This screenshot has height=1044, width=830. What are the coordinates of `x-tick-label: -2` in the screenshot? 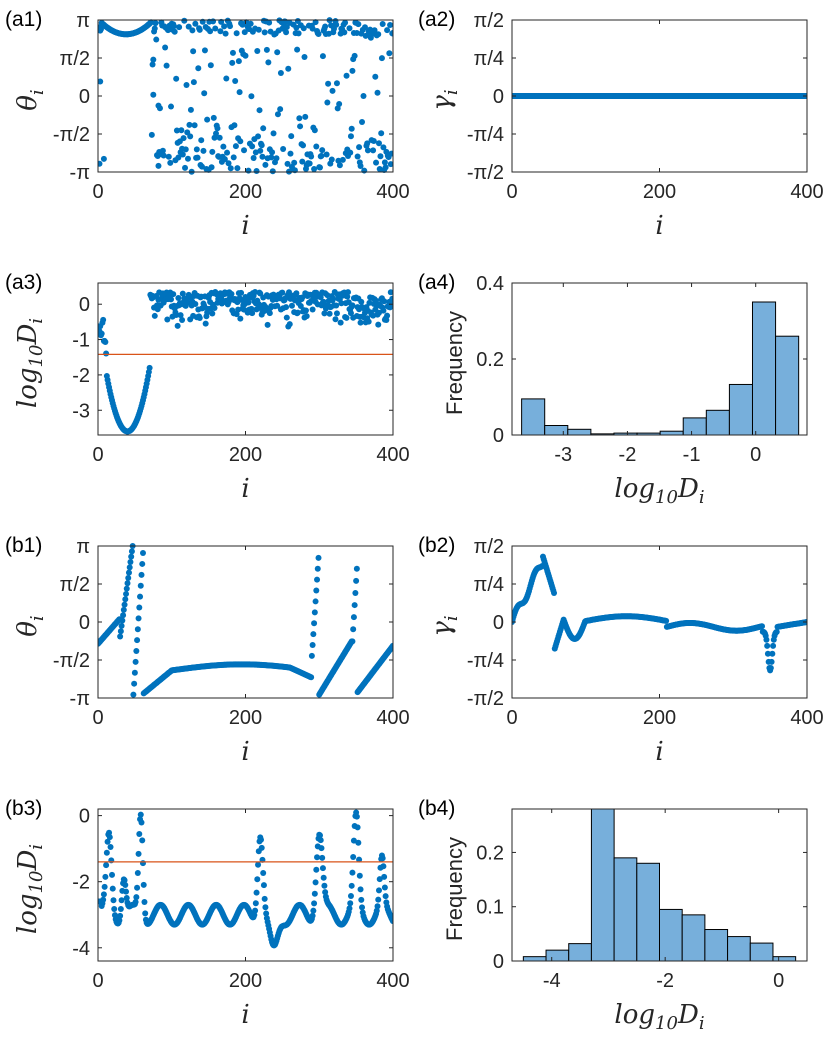 It's located at (628, 455).